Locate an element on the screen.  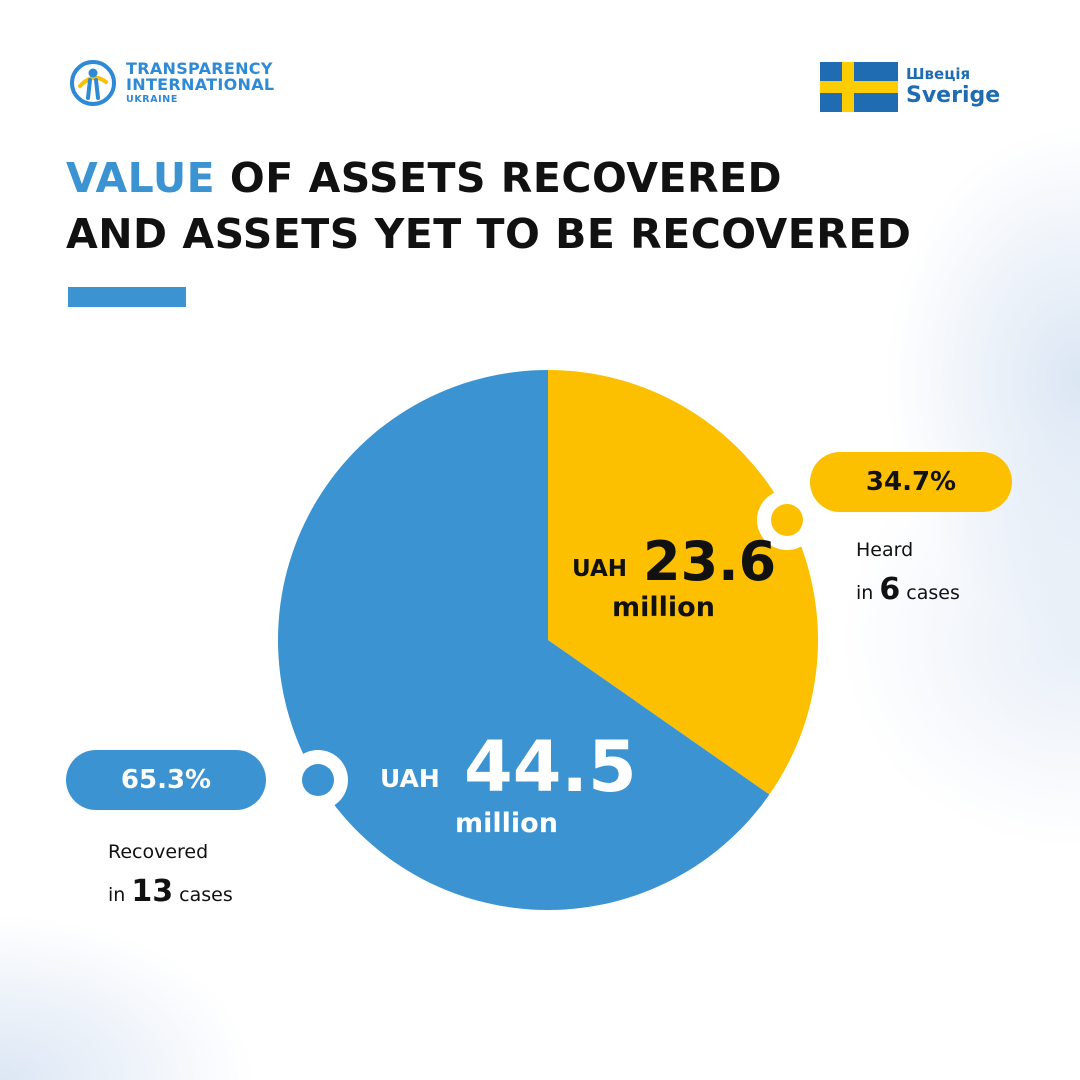
recovered-value-unit: million is located at coordinates (506, 823).